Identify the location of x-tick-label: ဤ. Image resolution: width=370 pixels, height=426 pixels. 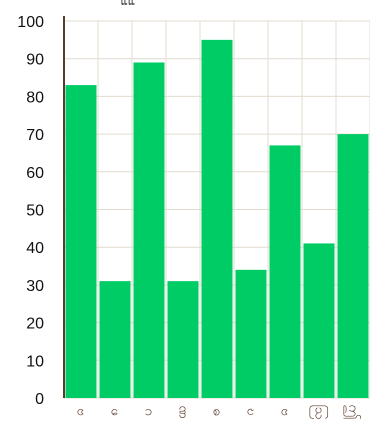
(353, 413).